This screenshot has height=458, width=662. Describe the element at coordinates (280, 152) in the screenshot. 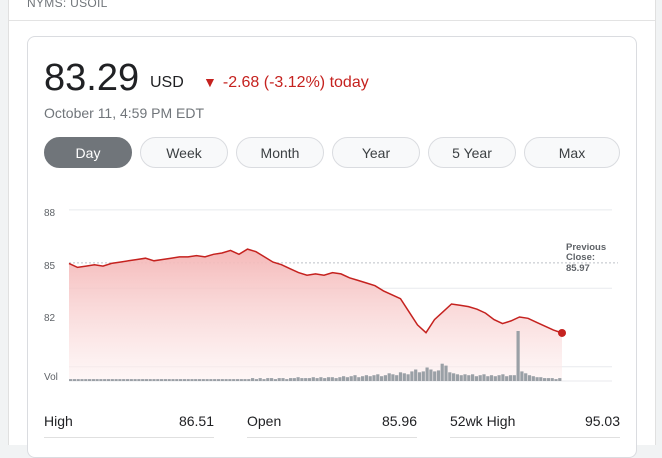

I see `tab-month: Month` at that location.